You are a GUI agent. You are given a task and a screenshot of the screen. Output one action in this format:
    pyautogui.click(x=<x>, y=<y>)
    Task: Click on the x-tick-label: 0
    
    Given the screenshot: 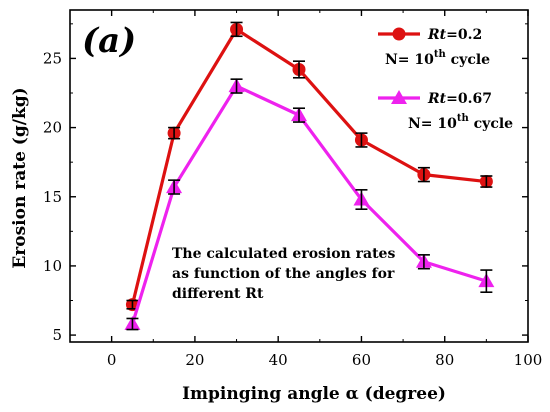 What is the action you would take?
    pyautogui.click(x=112, y=360)
    